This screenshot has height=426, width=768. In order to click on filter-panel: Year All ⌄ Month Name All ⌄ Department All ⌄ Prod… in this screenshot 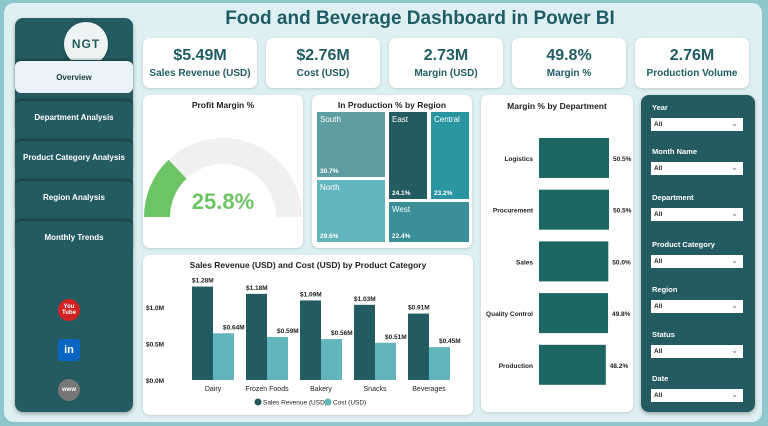, I will do `click(698, 253)`.